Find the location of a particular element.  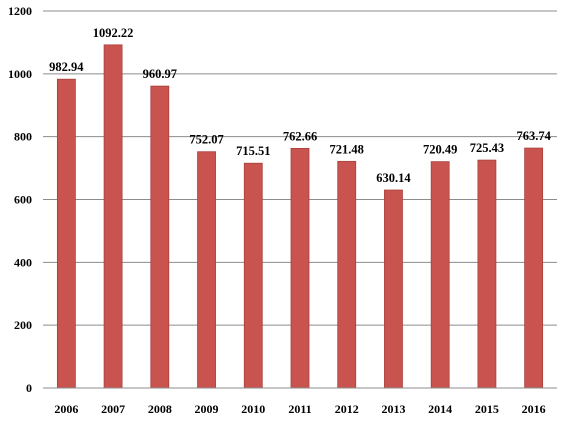

bar-2009 is located at coordinates (206, 270).